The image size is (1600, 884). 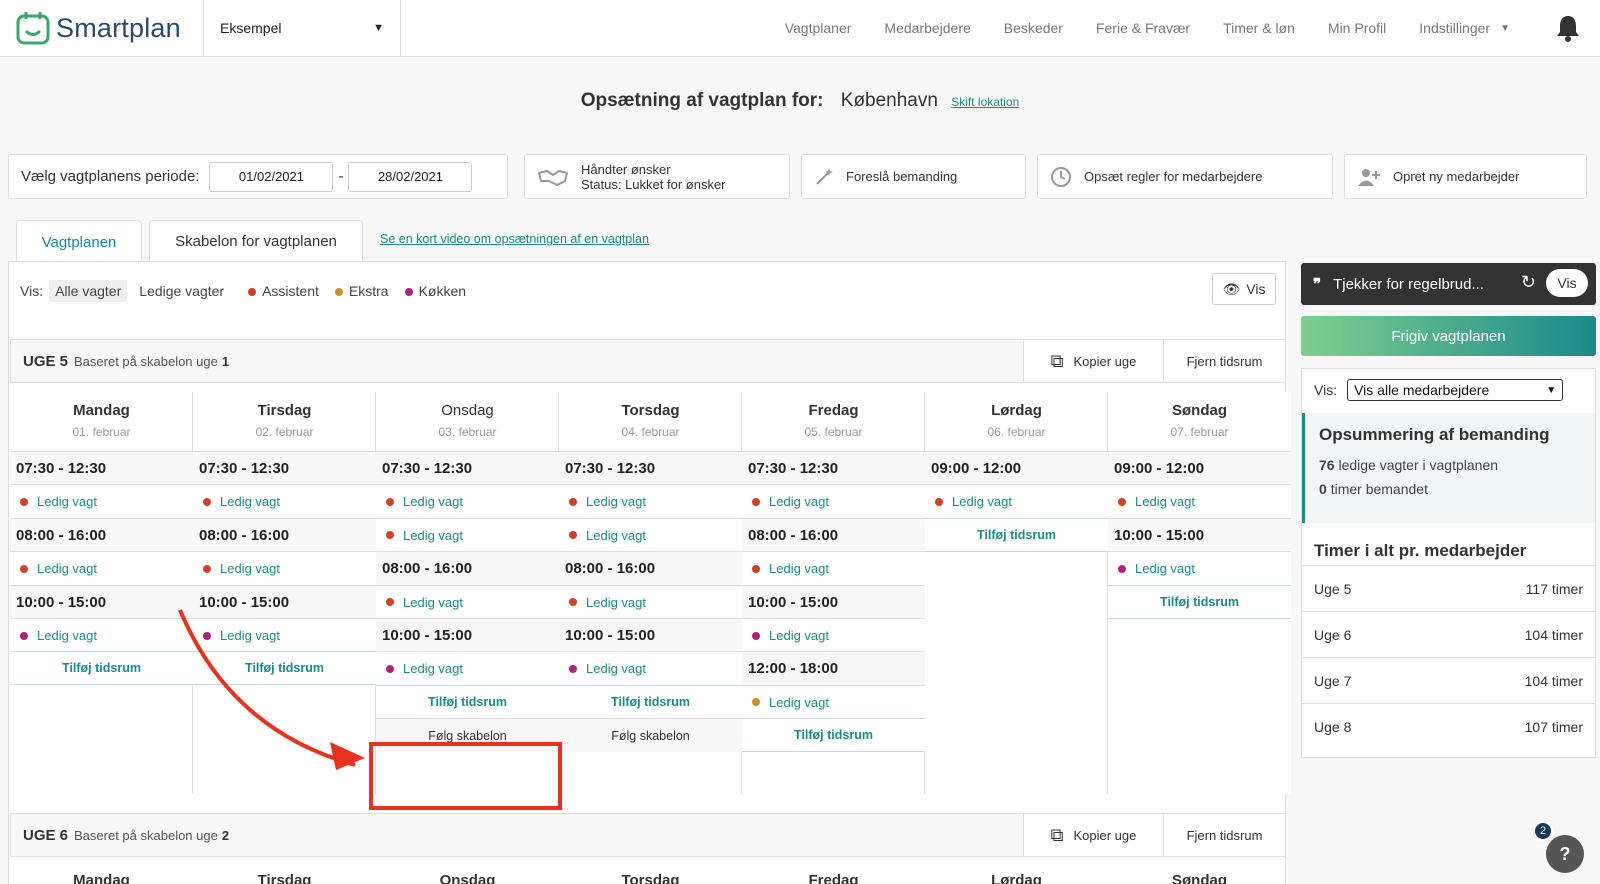 I want to click on change-location-link: Skift lokation, so click(x=985, y=102).